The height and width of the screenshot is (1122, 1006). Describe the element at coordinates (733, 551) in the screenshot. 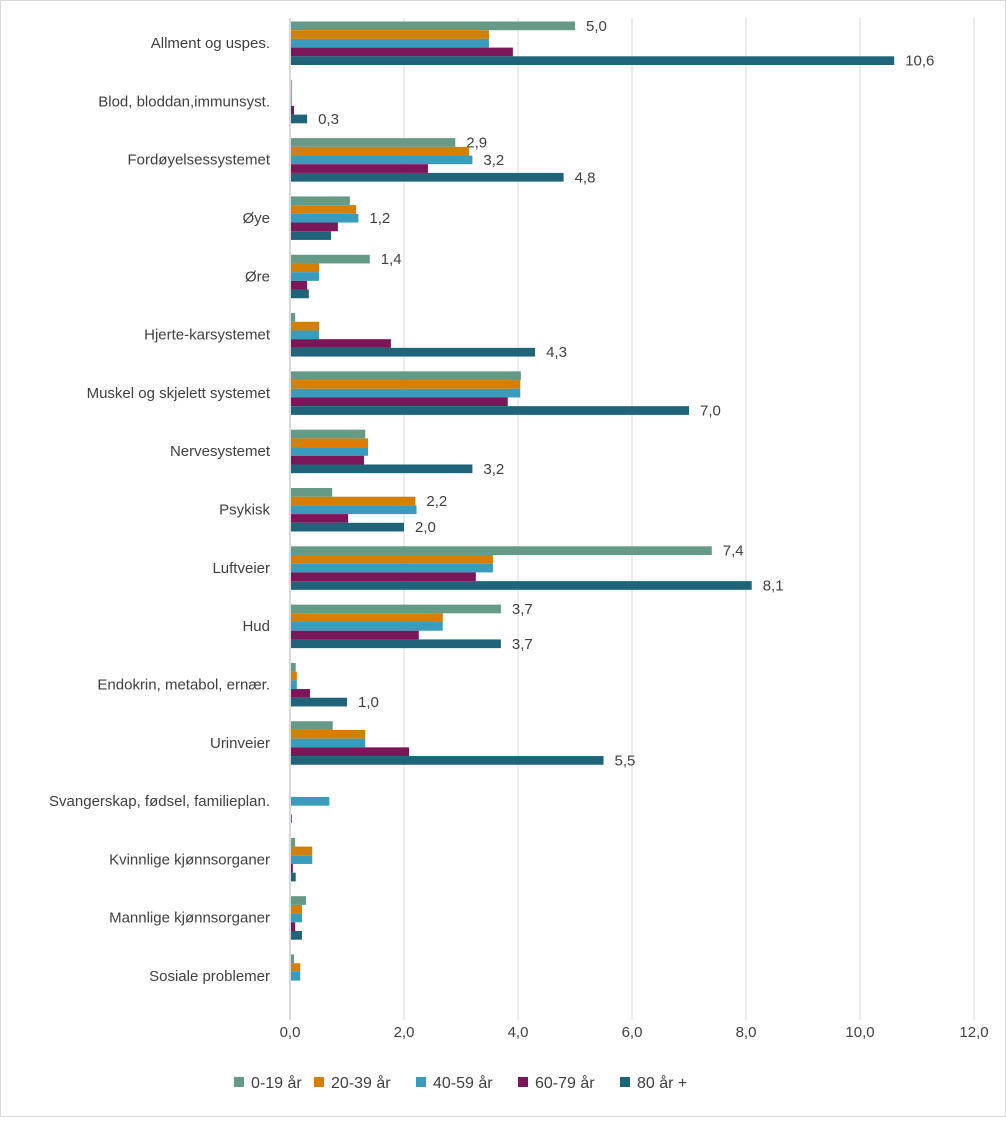

I see `data-label: 7,4` at that location.